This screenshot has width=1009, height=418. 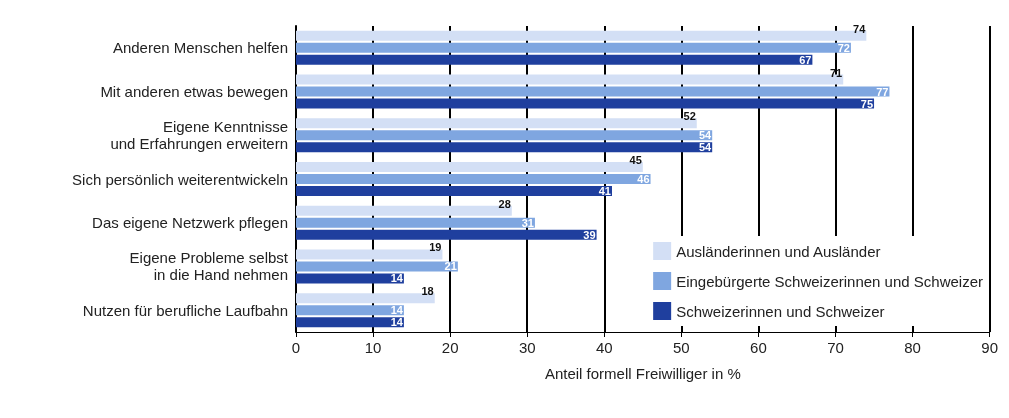 I want to click on data-label: 28, so click(x=504, y=203).